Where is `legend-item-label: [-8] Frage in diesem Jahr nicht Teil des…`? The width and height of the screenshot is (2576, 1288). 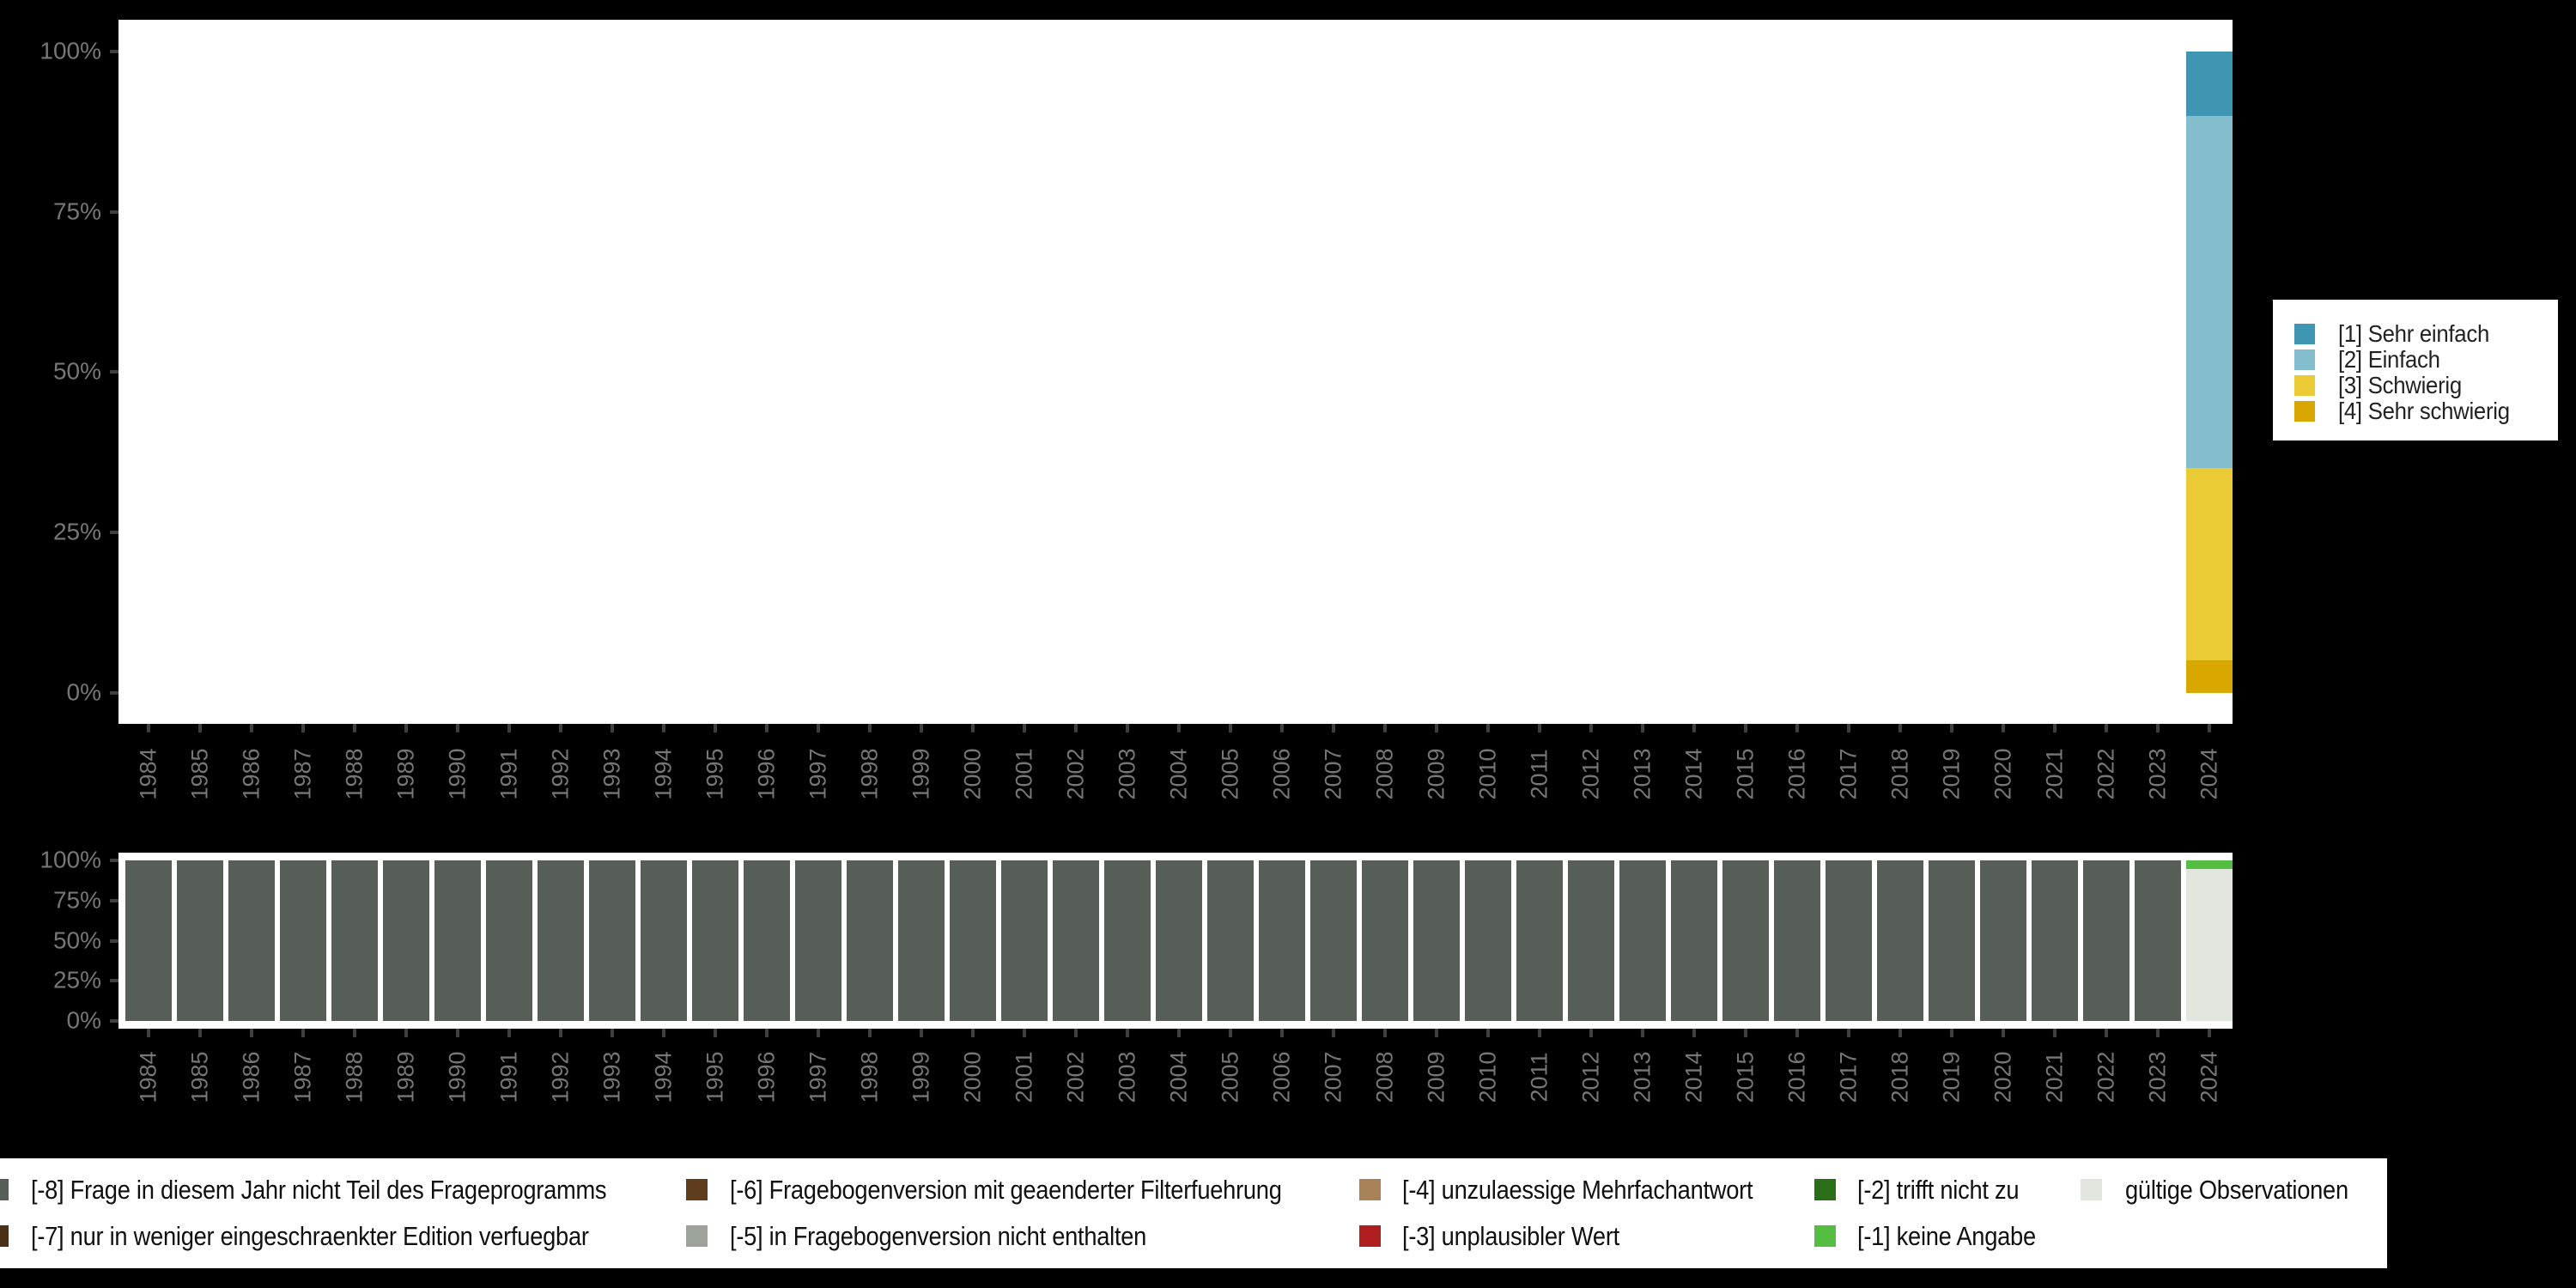 legend-item-label: [-8] Frage in diesem Jahr nicht Teil des… is located at coordinates (319, 1190).